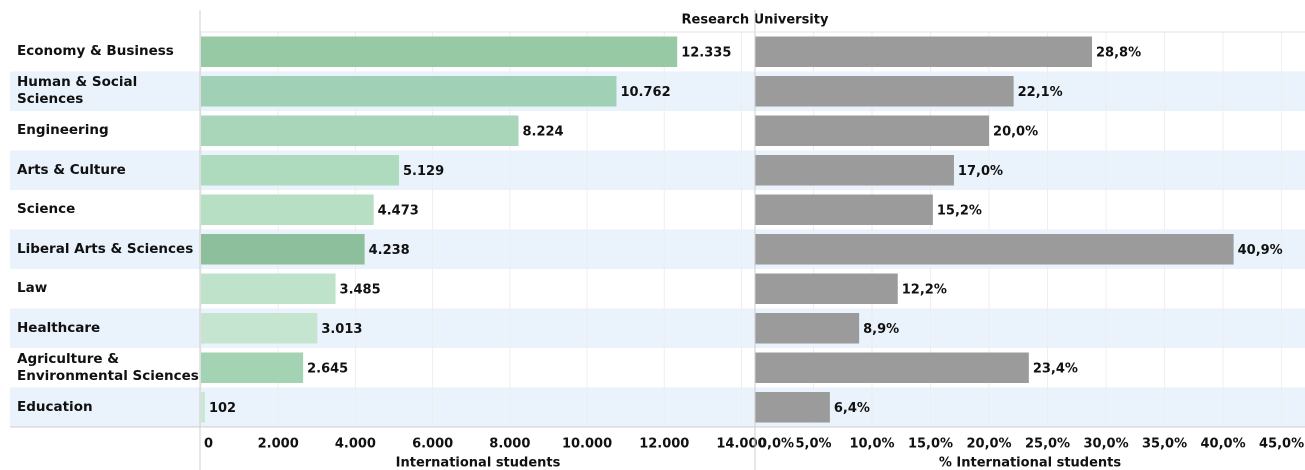 This screenshot has width=1305, height=470. Describe the element at coordinates (108, 367) in the screenshot. I see `category-label: Agriculture & Environmental Sciences` at that location.